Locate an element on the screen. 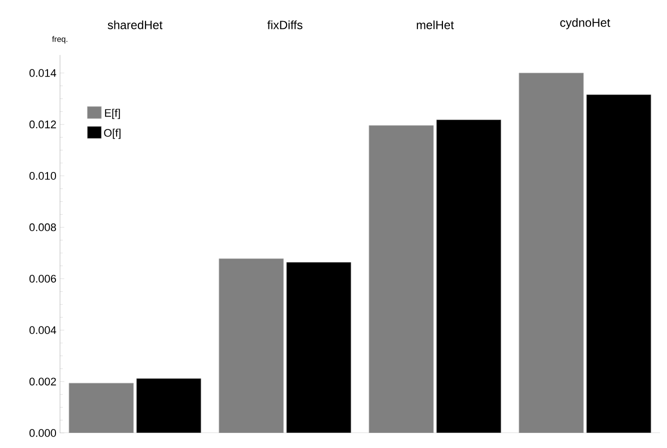 The image size is (667, 448). y-tick-label: 0.002 is located at coordinates (42, 382).